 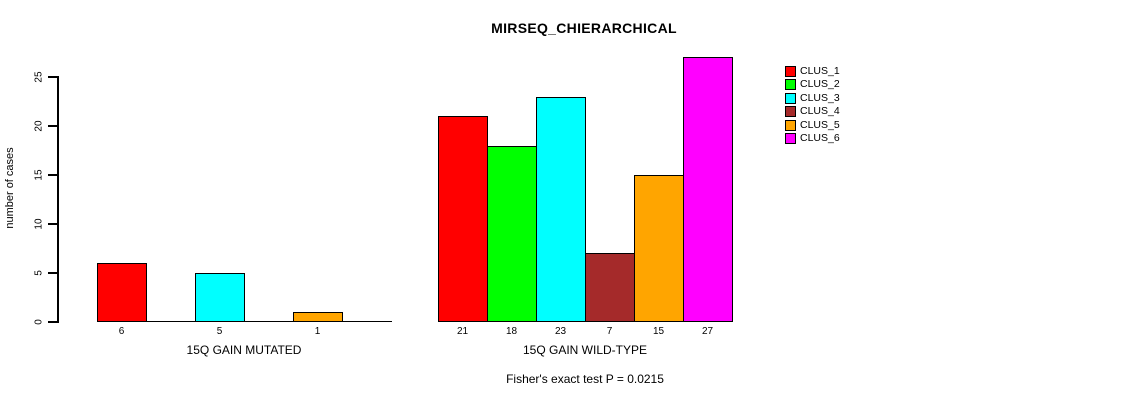 I want to click on bar-value-label: 27, so click(x=707, y=331).